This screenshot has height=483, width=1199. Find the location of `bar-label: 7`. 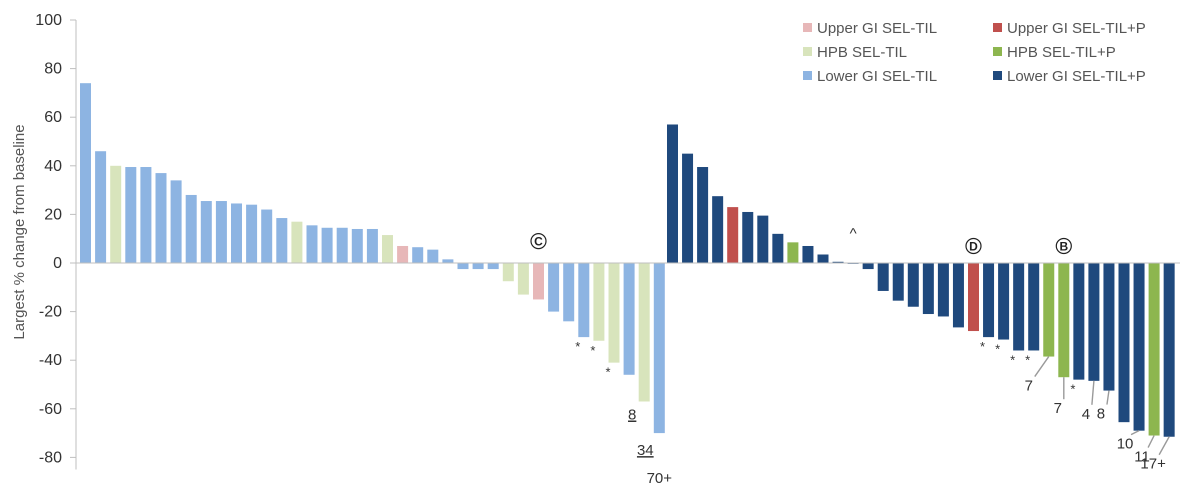

bar-label: 7 is located at coordinates (1058, 408).